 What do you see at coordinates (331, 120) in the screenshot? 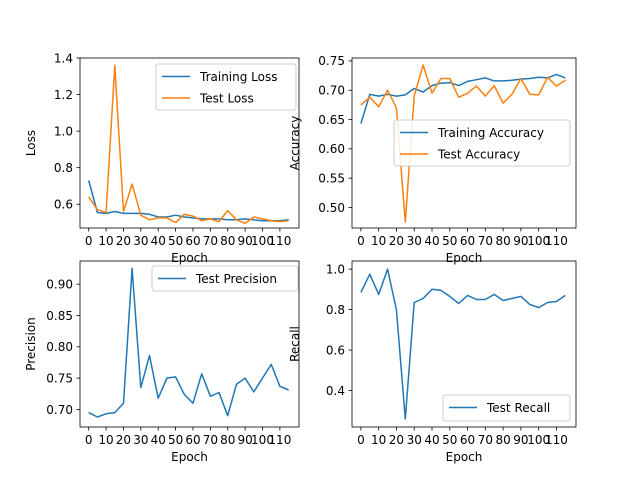
I see `y-tick-label: 0.65` at bounding box center [331, 120].